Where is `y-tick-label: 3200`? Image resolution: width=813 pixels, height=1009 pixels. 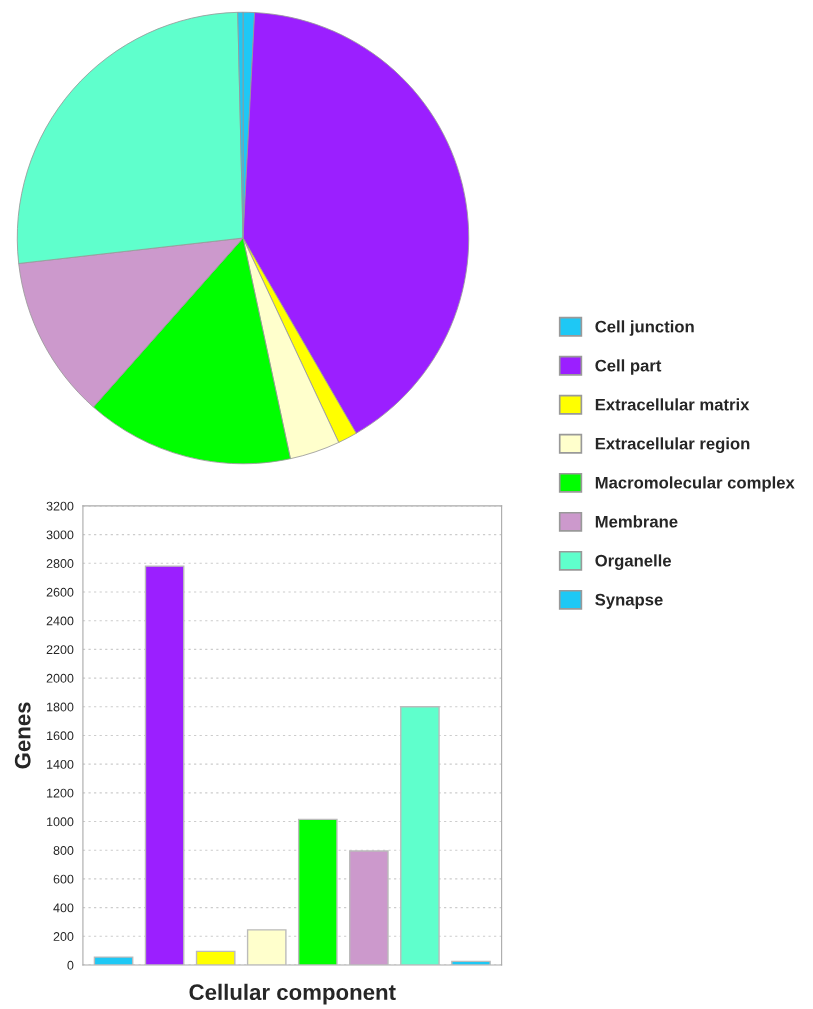
y-tick-label: 3200 is located at coordinates (60, 506).